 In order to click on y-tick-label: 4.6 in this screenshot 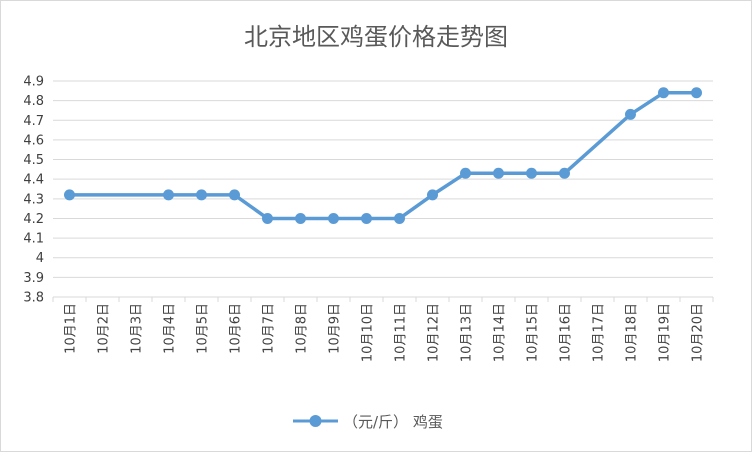, I will do `click(33, 140)`.